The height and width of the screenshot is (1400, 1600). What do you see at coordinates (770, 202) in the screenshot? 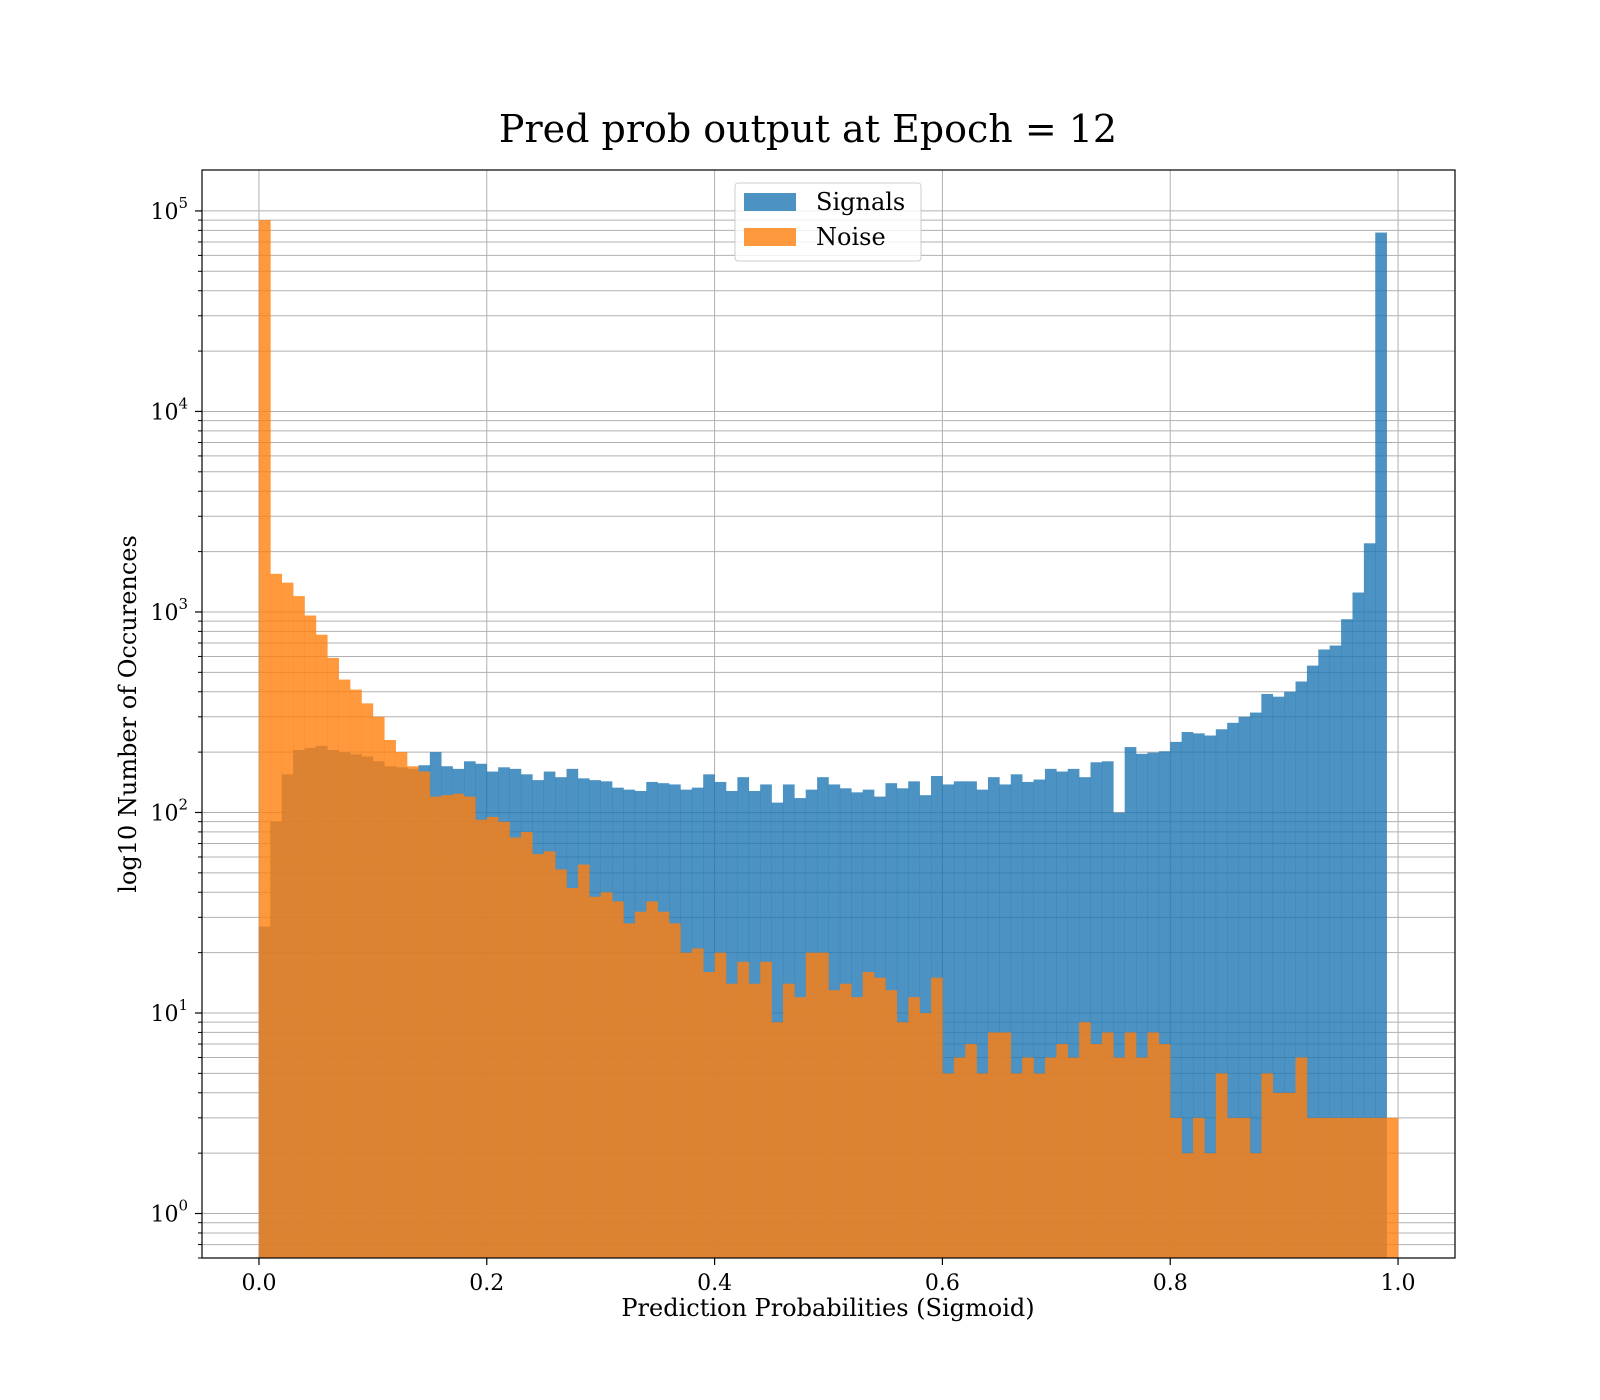
I see `legend-swatch-signals` at bounding box center [770, 202].